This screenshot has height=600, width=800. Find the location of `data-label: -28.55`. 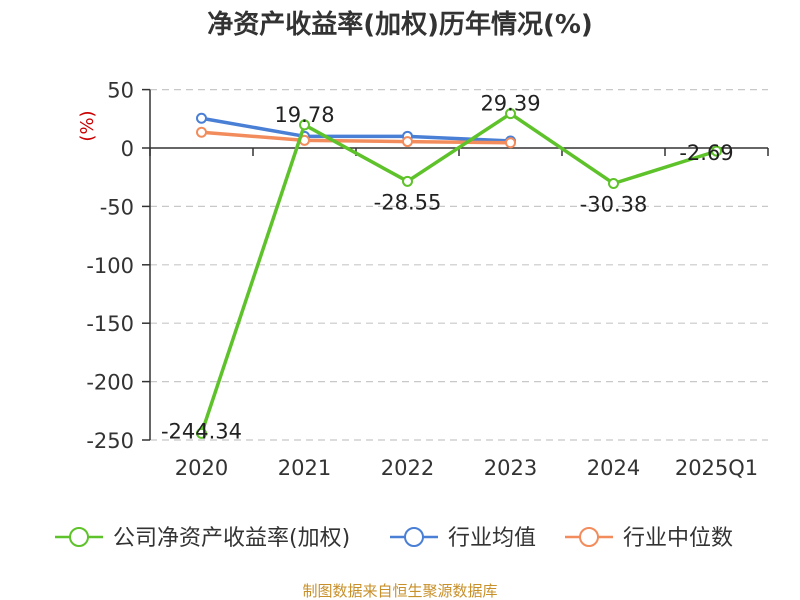

data-label: -28.55 is located at coordinates (408, 202).